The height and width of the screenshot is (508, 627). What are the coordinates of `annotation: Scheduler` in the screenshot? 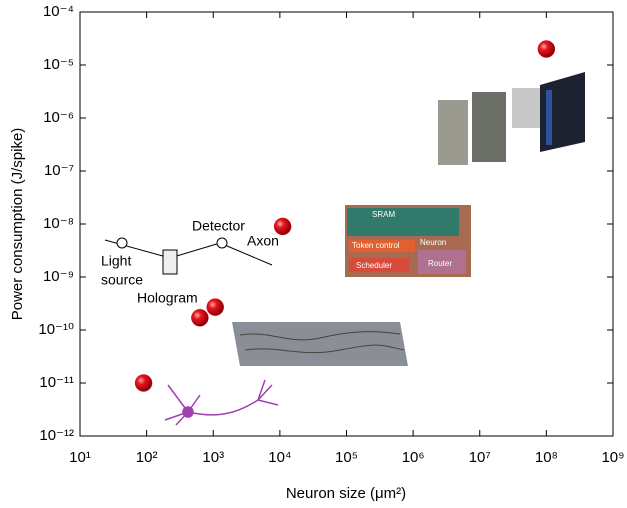 It's located at (374, 265).